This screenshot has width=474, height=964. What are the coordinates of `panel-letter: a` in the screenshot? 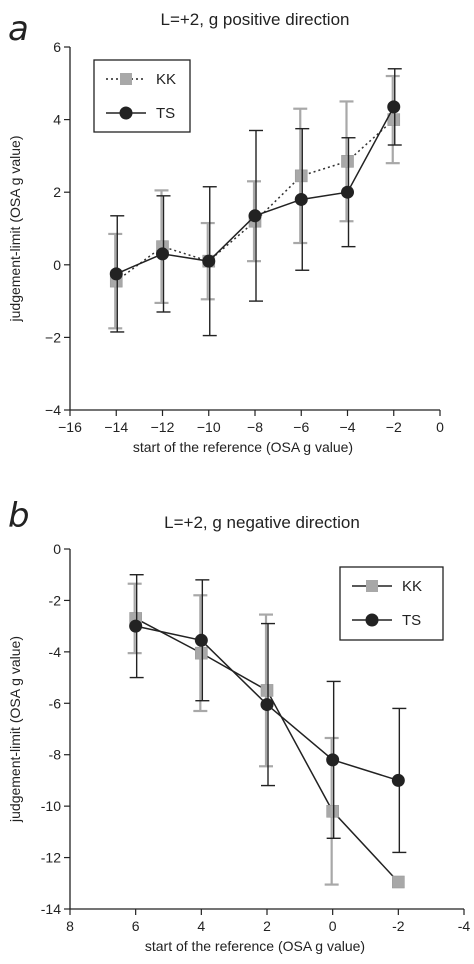 It's located at (18, 29).